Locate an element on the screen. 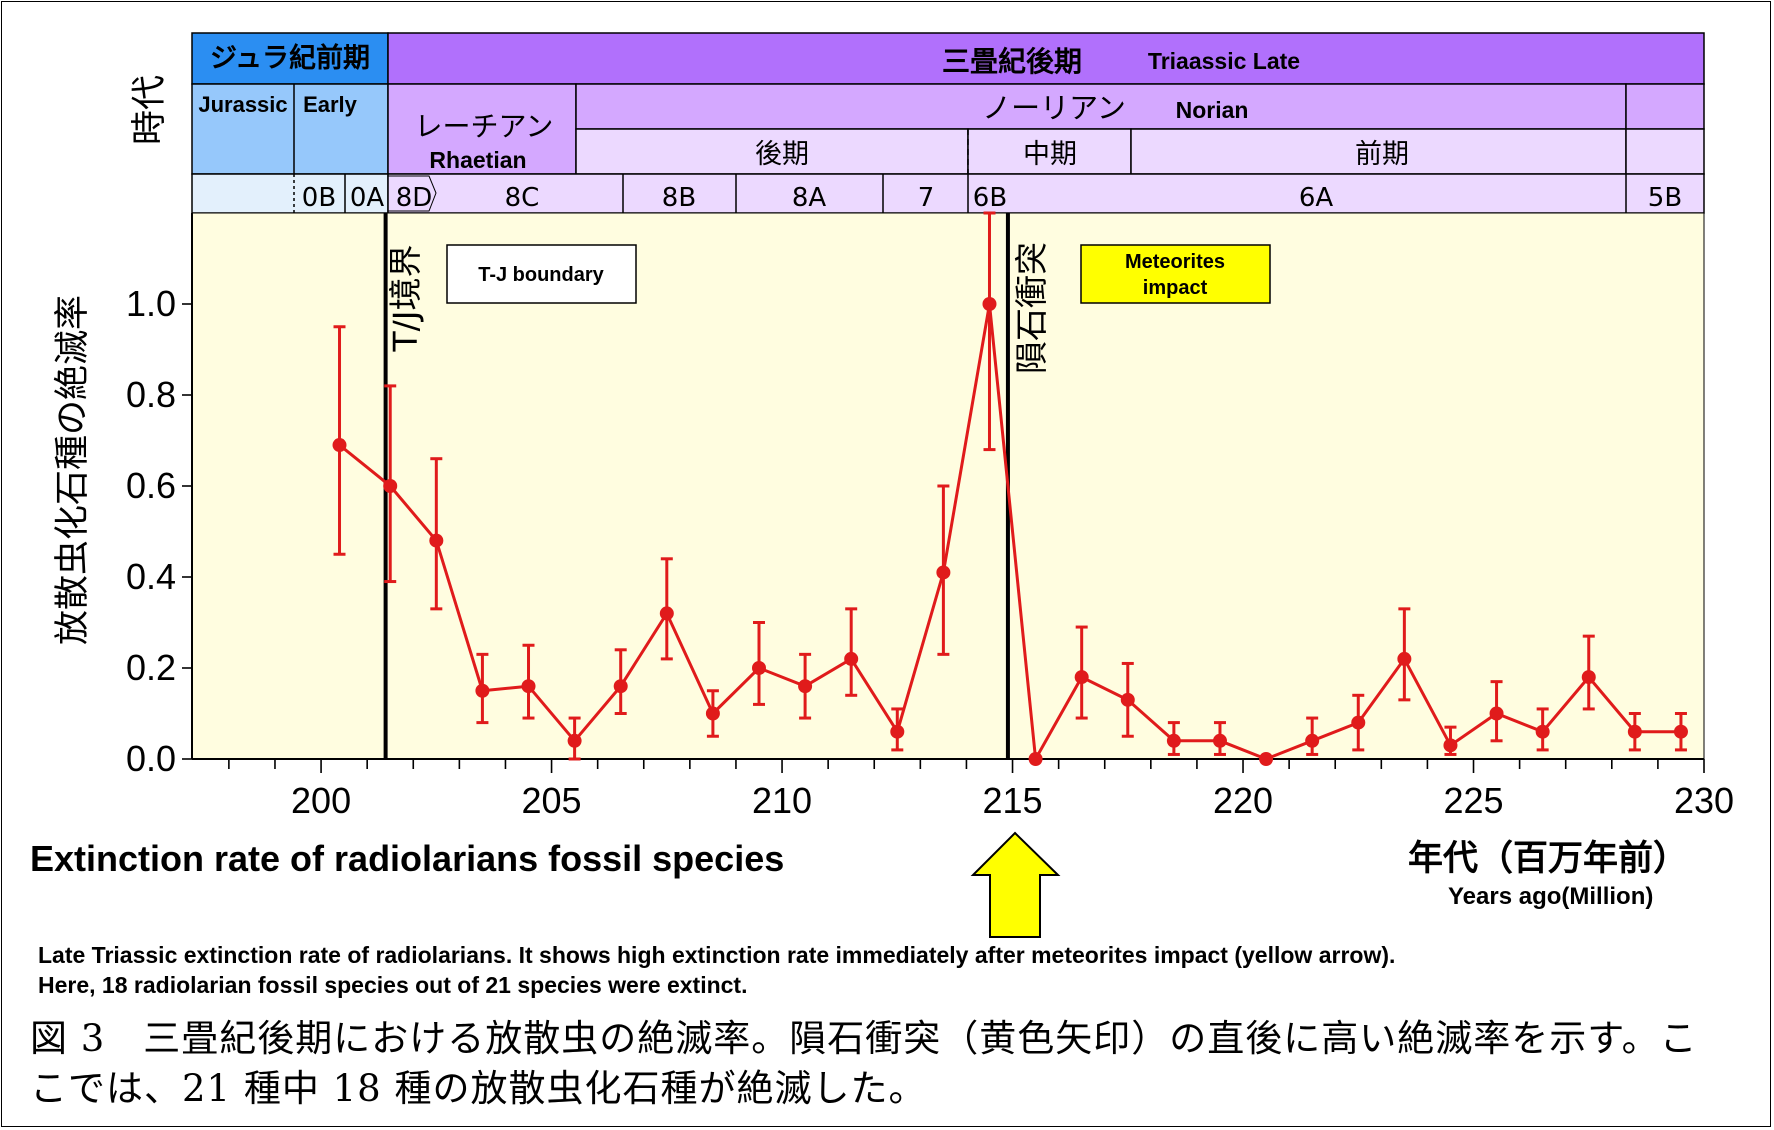 This screenshot has width=1774, height=1130. triassic-band-dark is located at coordinates (1046, 58).